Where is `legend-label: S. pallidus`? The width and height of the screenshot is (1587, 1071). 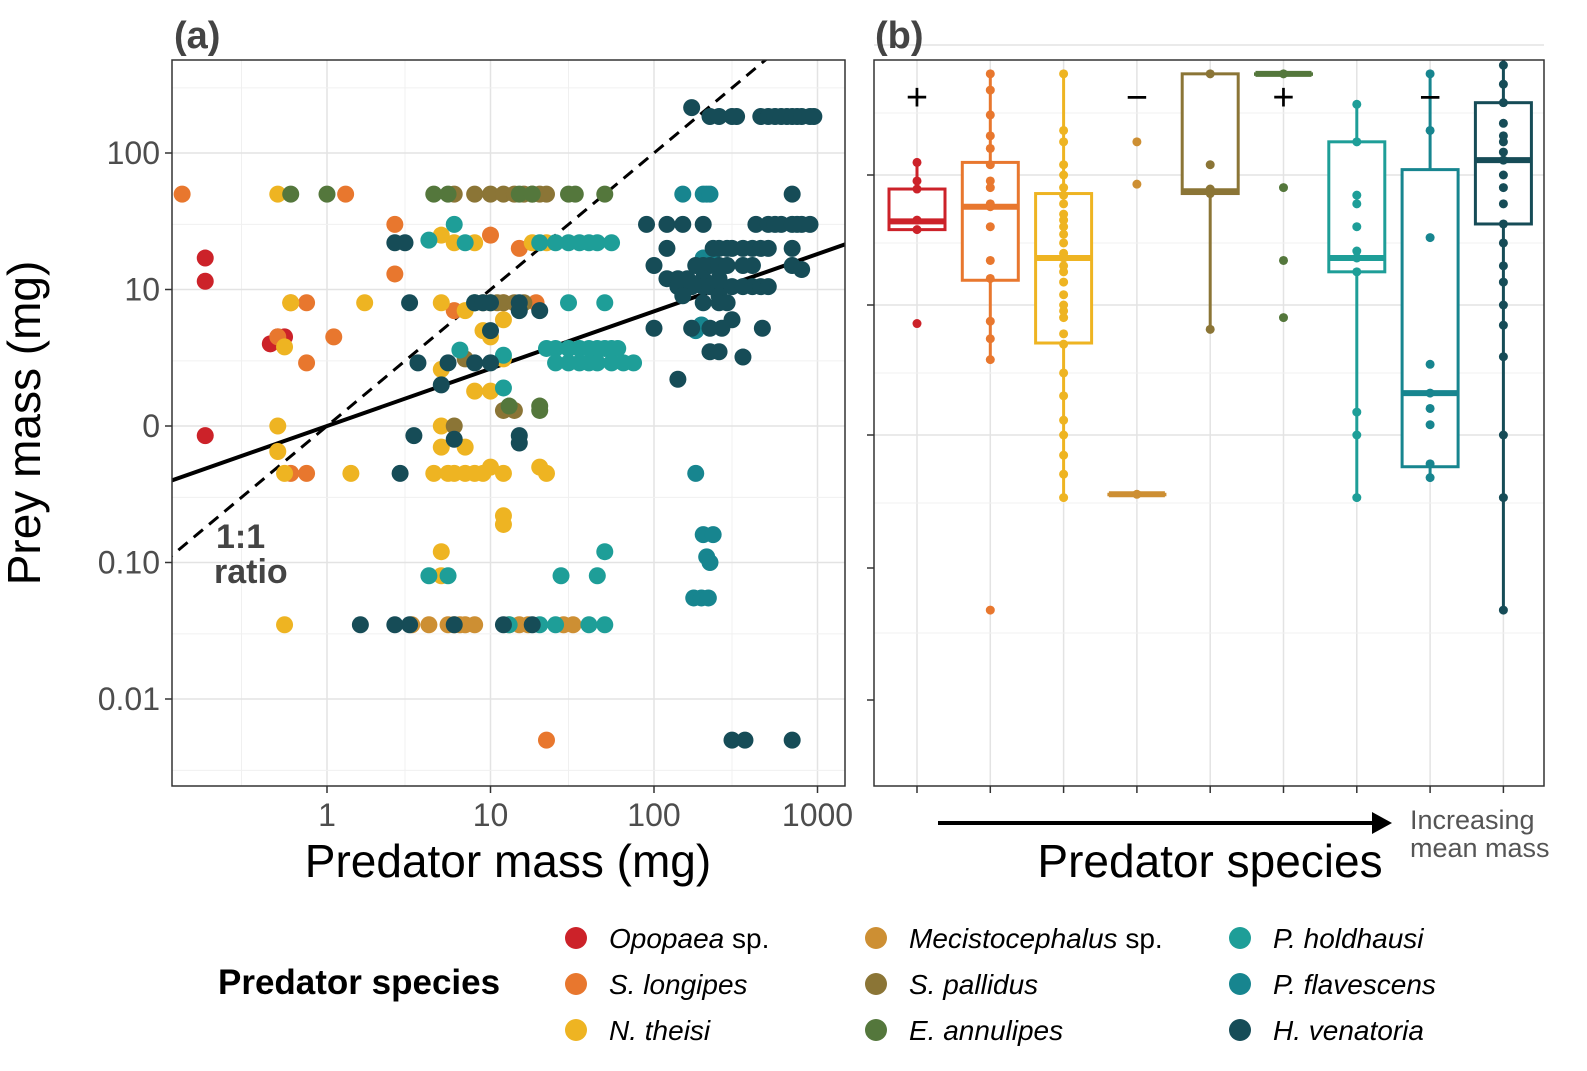
legend-label: S. pallidus is located at coordinates (973, 984).